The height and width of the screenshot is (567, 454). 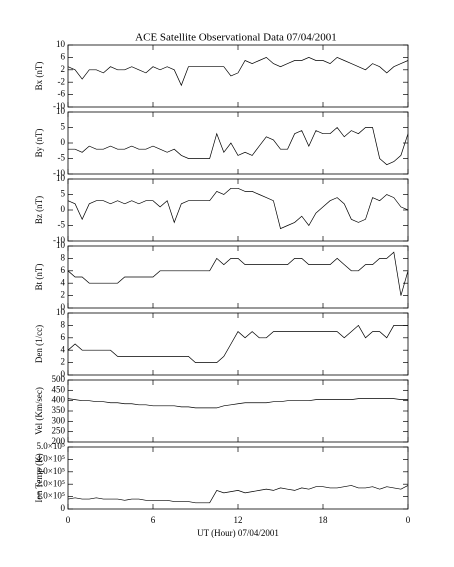 What do you see at coordinates (59, 441) in the screenshot?
I see `y-tick-label: 200` at bounding box center [59, 441].